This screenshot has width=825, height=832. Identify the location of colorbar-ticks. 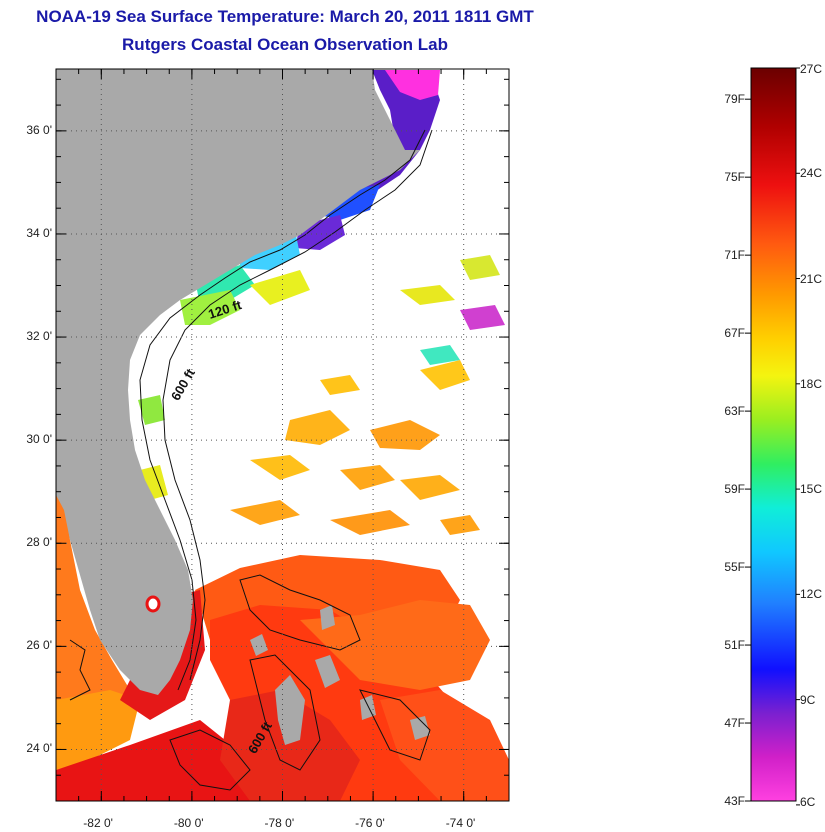
(772, 436).